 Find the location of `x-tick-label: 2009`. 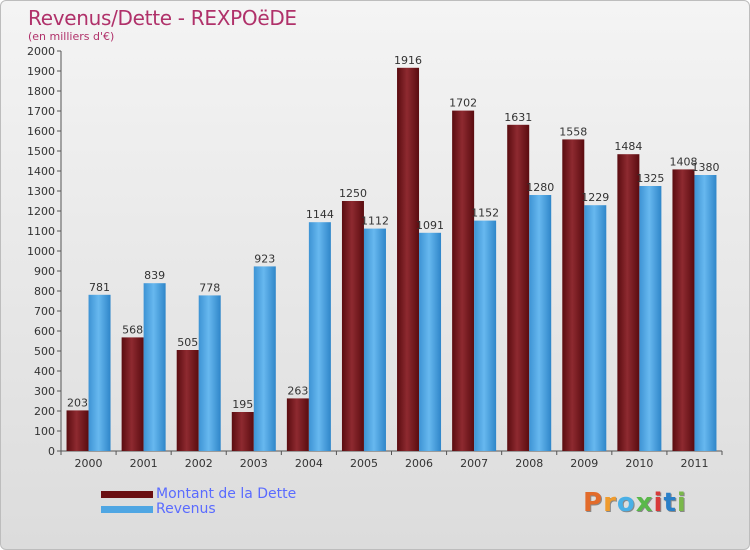

x-tick-label: 2009 is located at coordinates (584, 463).